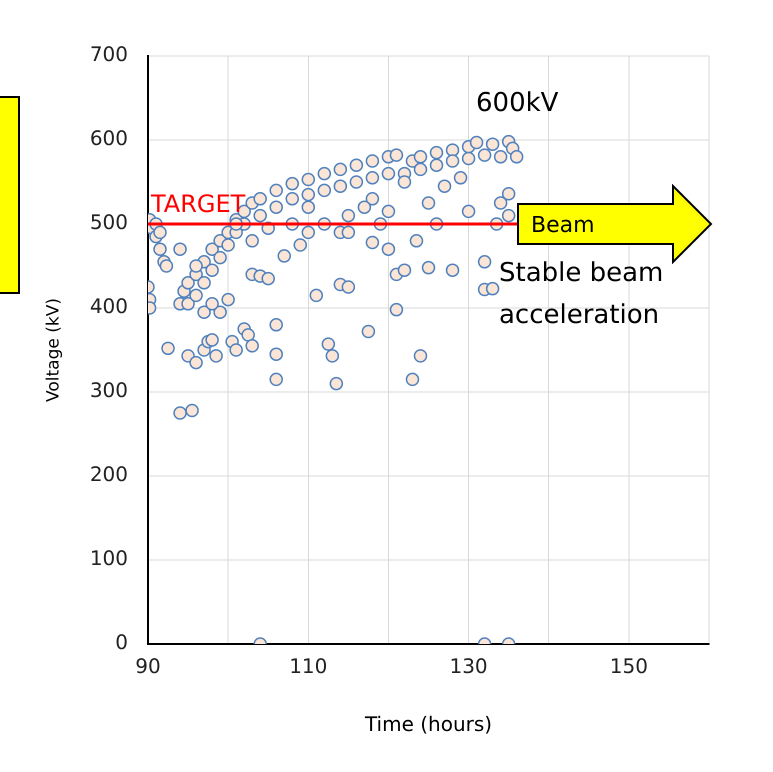  I want to click on y-axis-title: Voltage (kV), so click(54, 350).